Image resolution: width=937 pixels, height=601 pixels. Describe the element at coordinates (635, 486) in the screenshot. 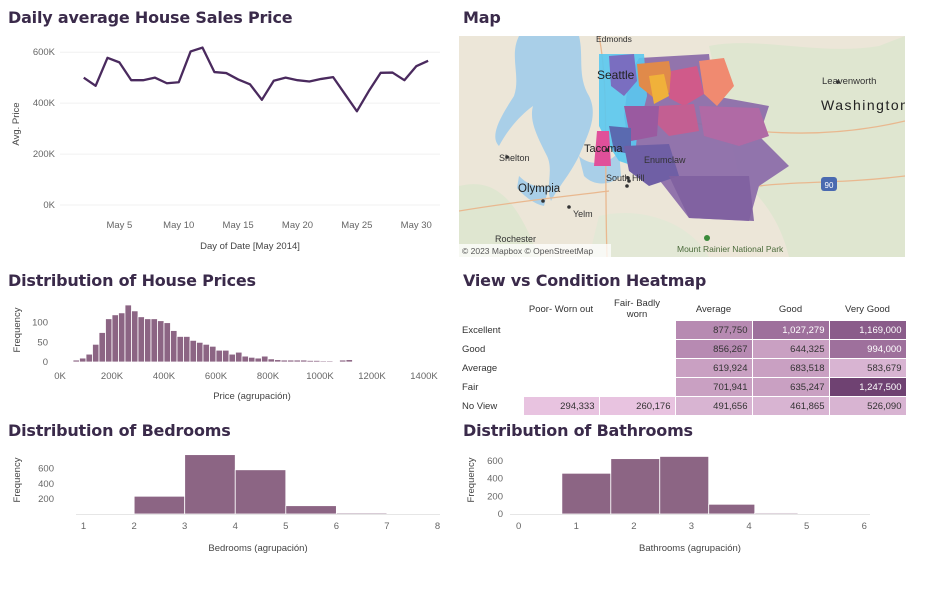

I see `bathrooms-bar` at that location.